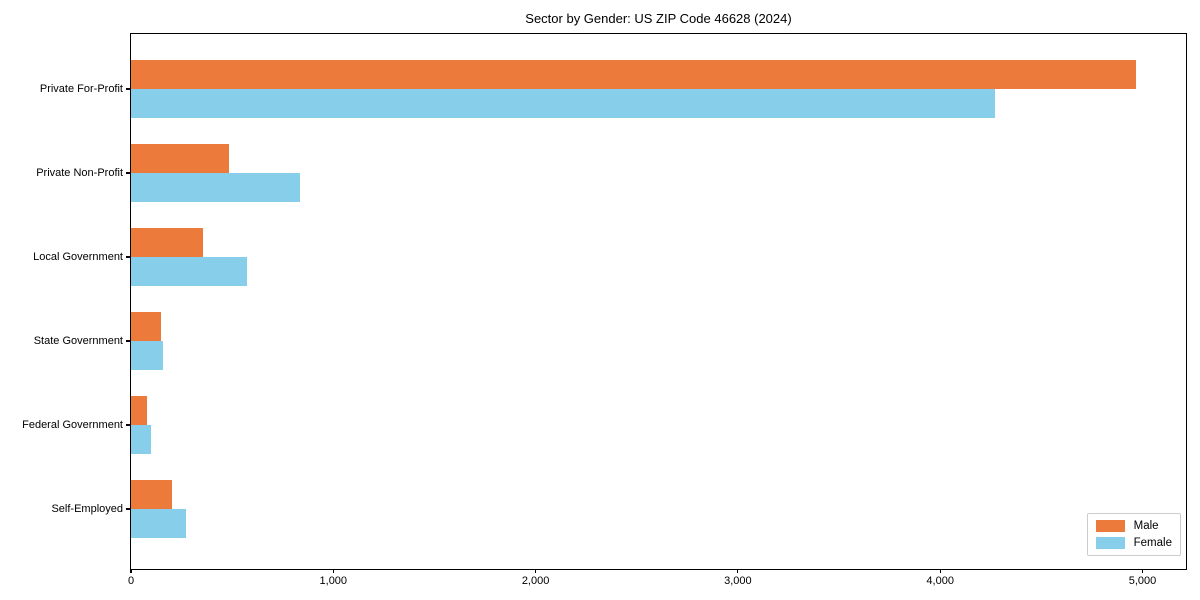  I want to click on xtick-mark-2000, so click(535, 571).